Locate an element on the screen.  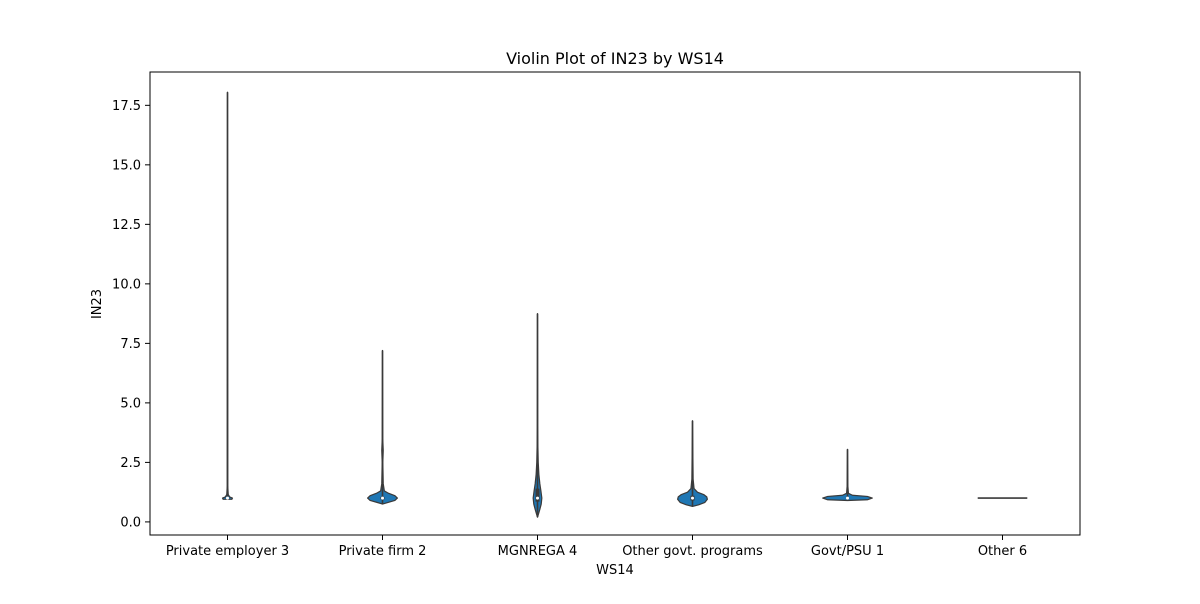
x-tick-label: Private employer 3 is located at coordinates (227, 551).